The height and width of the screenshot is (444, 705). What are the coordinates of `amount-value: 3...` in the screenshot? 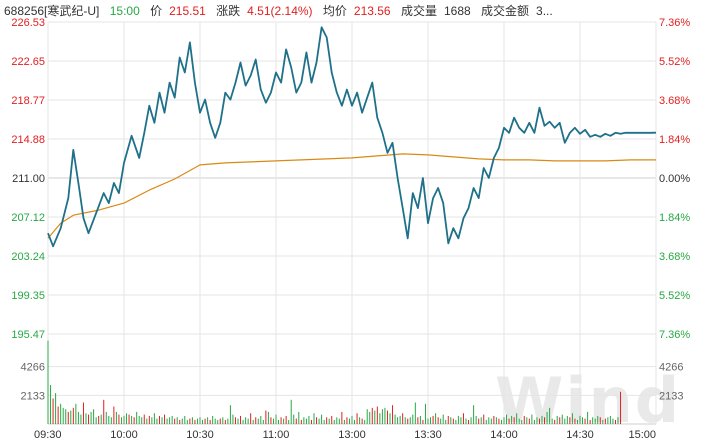 It's located at (544, 11).